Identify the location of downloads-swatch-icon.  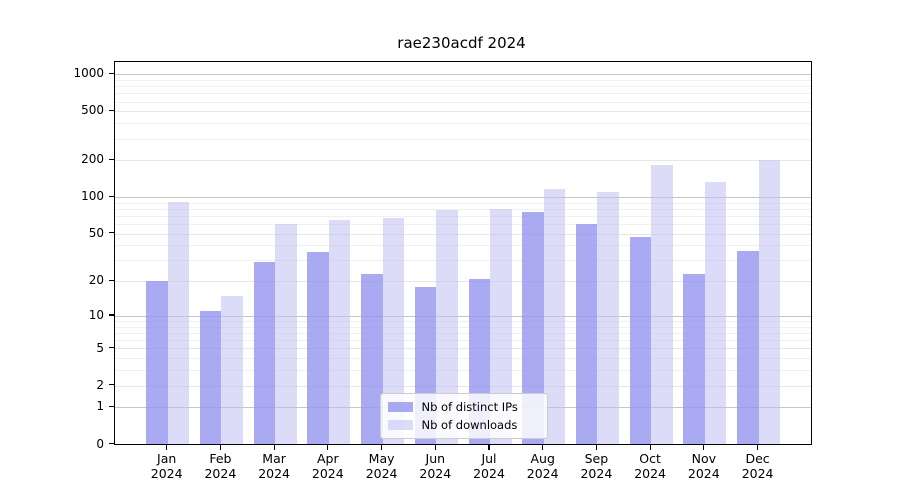
(400, 424).